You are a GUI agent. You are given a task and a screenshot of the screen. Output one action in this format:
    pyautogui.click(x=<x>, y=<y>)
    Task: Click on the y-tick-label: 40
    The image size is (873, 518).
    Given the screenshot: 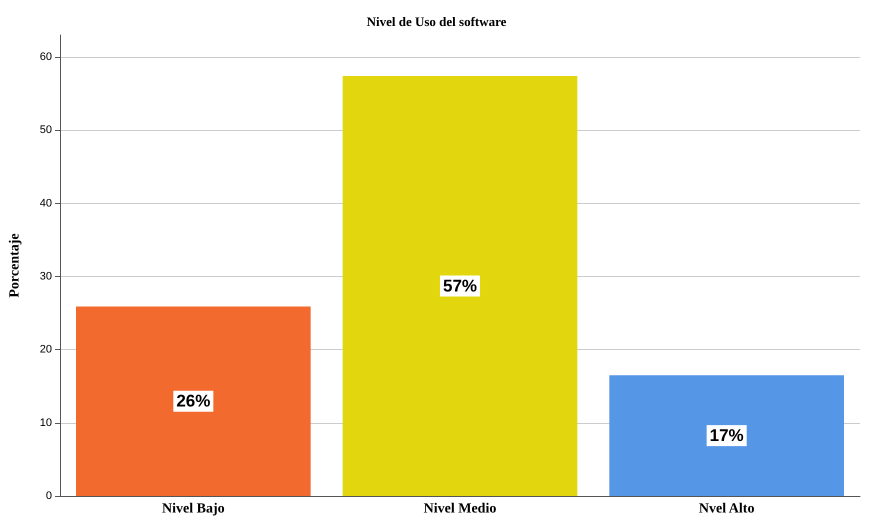 What is the action you would take?
    pyautogui.click(x=46, y=203)
    